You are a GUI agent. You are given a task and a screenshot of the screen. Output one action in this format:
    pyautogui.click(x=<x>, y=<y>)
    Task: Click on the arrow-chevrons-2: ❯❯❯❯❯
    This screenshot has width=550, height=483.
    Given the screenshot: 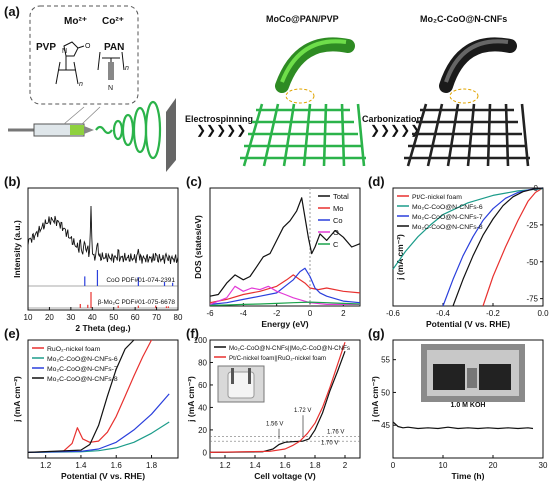 What is the action you would take?
    pyautogui.click(x=395, y=130)
    